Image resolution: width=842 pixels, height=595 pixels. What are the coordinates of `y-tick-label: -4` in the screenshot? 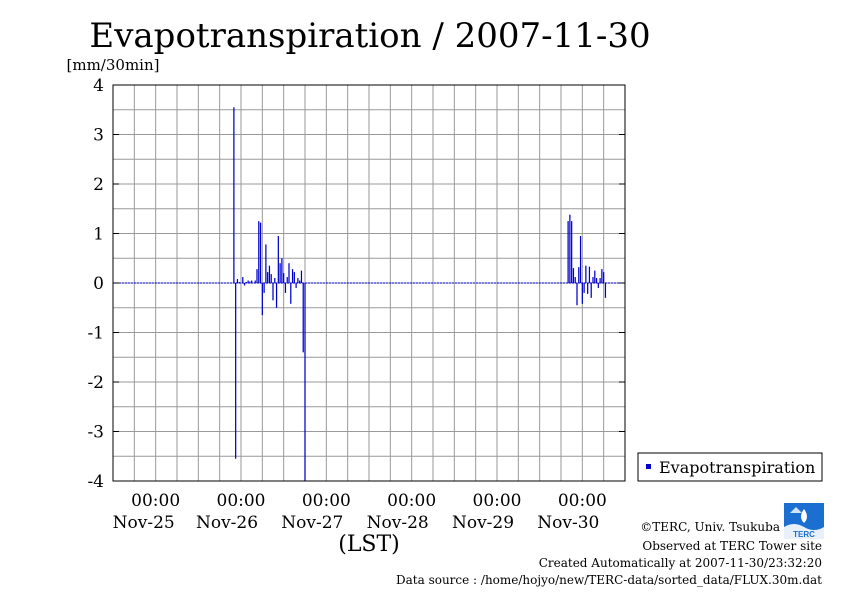 It's located at (95, 482).